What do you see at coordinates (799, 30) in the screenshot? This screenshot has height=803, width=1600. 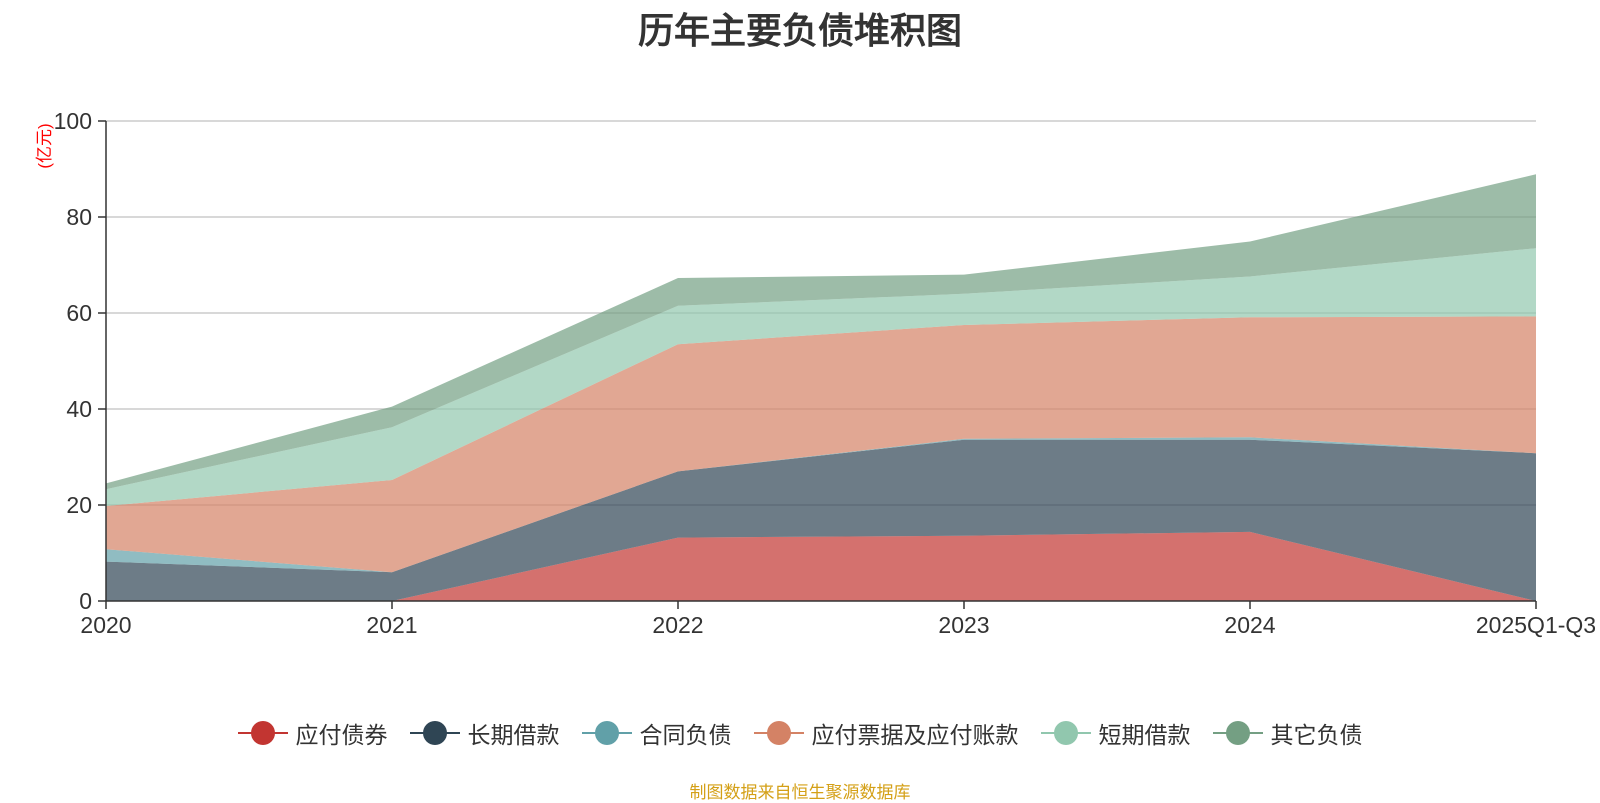 I see `chart-title: 历年主要负债堆积图` at bounding box center [799, 30].